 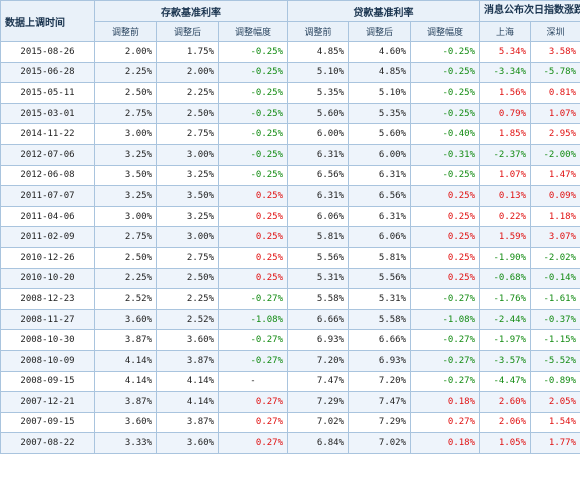 What do you see at coordinates (505, 72) in the screenshot?
I see `shanghai-change-cell: -3.34%` at bounding box center [505, 72].